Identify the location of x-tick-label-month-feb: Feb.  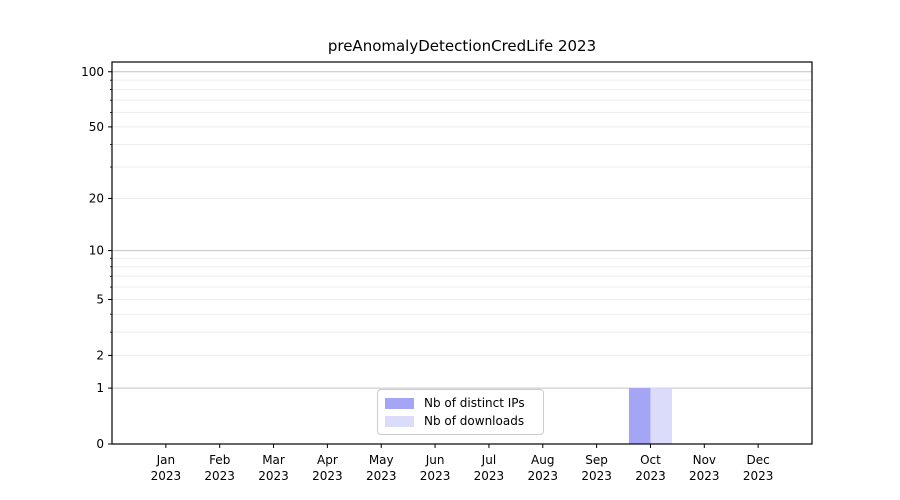
(219, 460).